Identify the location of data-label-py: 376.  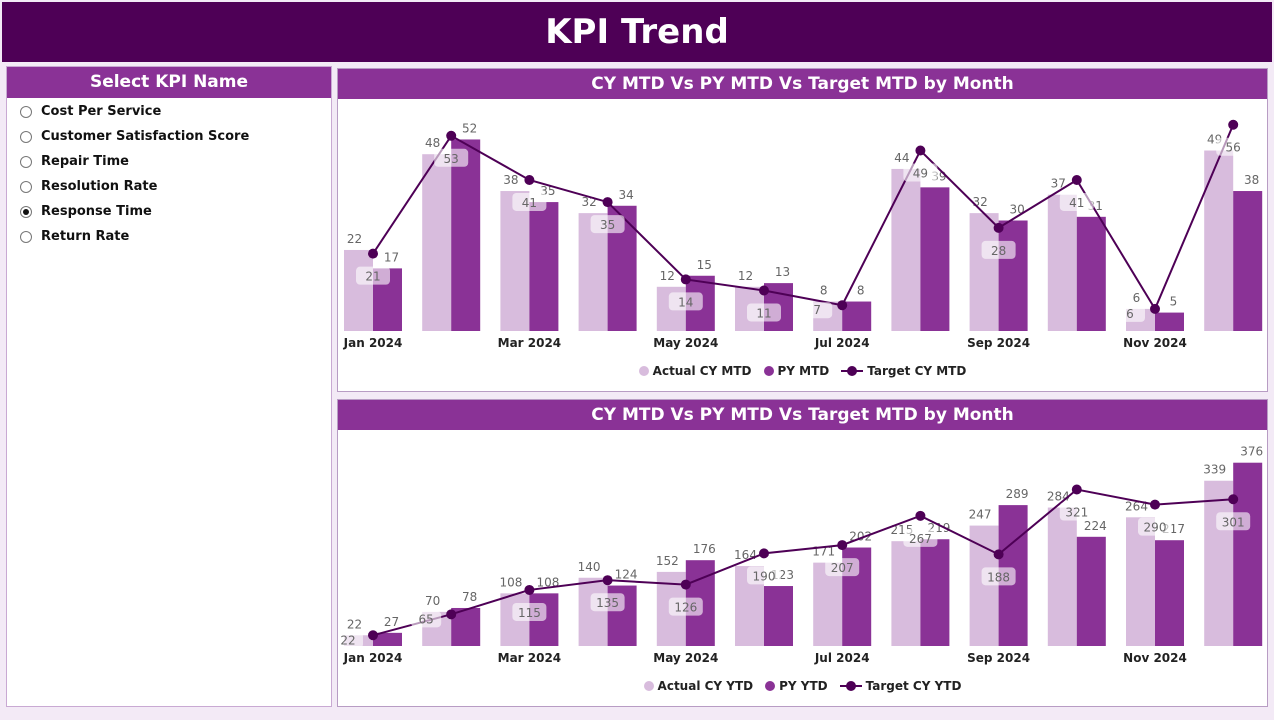
(1251, 452).